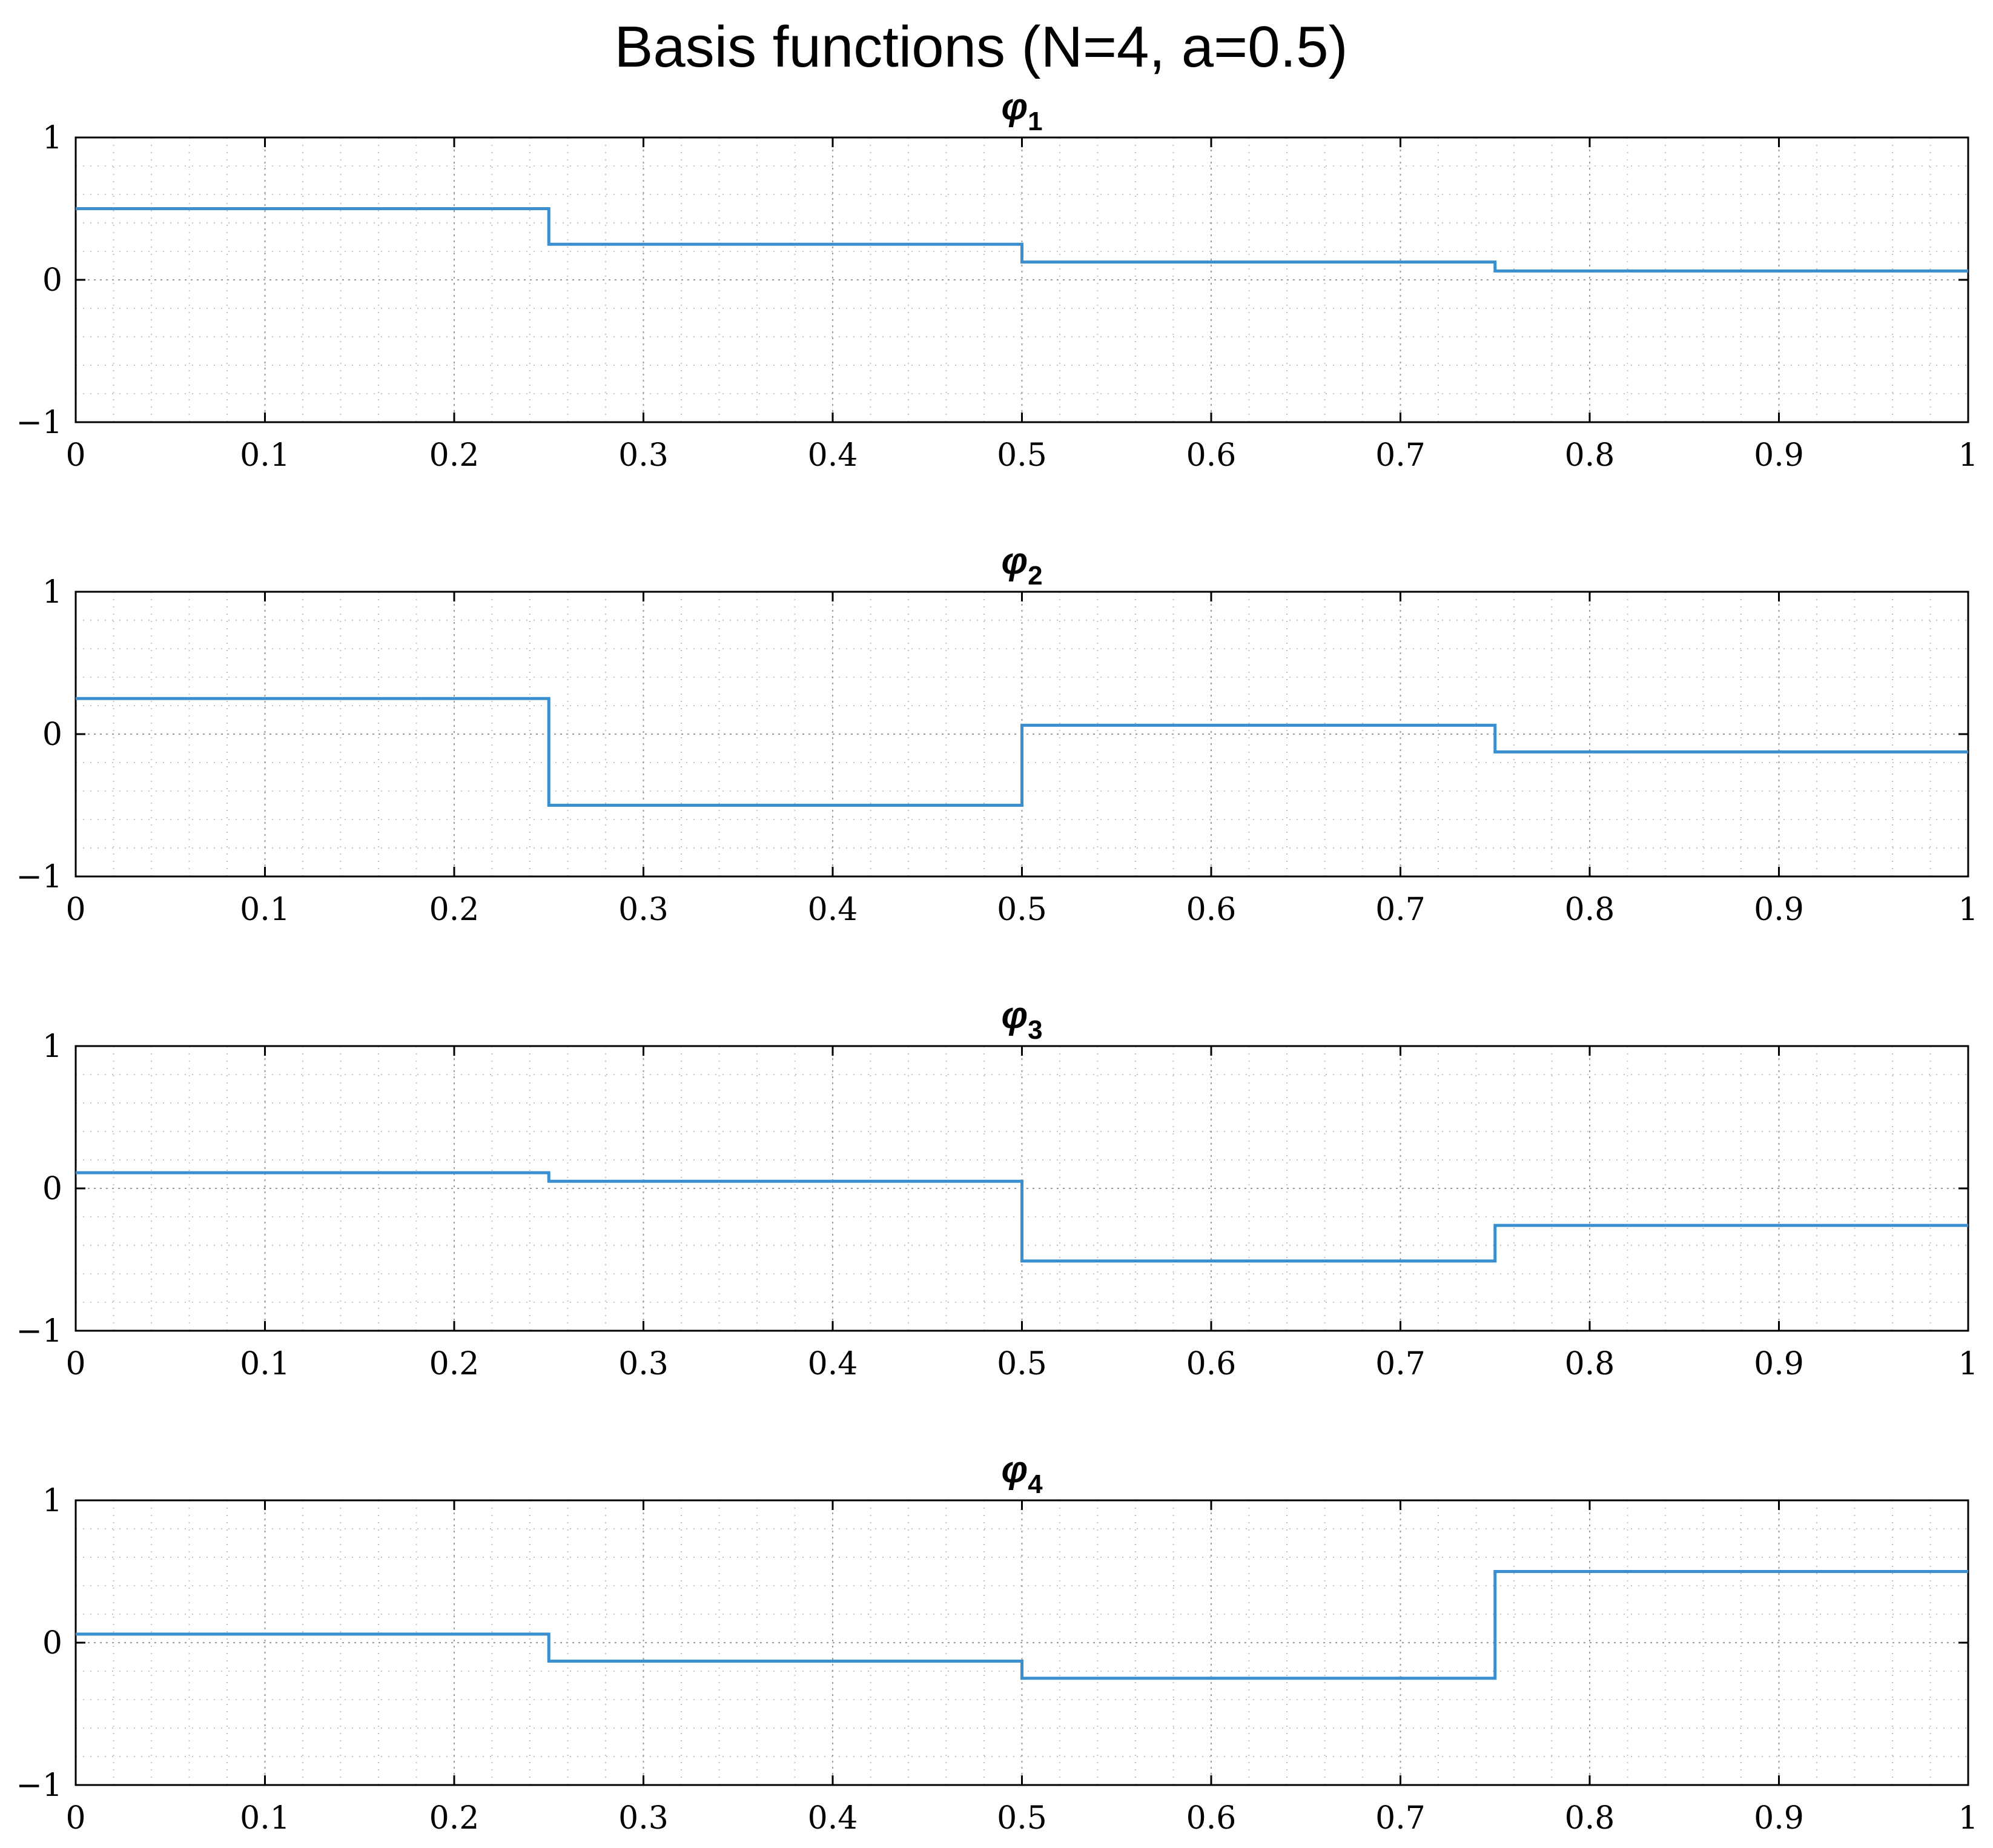 The width and height of the screenshot is (1993, 1848). I want to click on subplot-title-subscript: 1, so click(1035, 121).